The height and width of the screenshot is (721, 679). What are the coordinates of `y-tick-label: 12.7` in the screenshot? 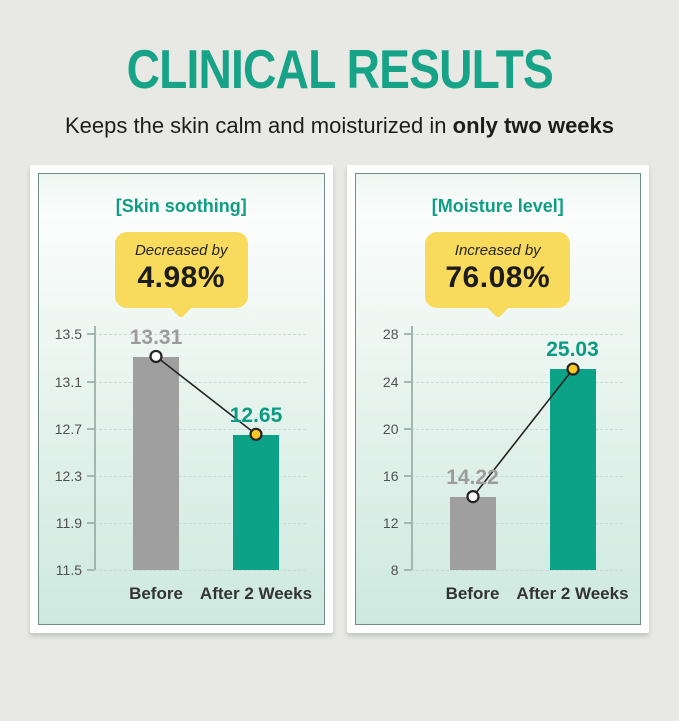 It's located at (68, 428).